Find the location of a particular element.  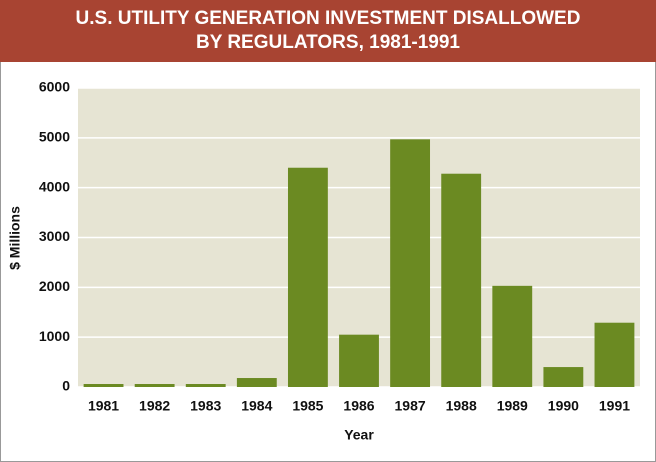

y-tick-label: 2000 is located at coordinates (54, 286).